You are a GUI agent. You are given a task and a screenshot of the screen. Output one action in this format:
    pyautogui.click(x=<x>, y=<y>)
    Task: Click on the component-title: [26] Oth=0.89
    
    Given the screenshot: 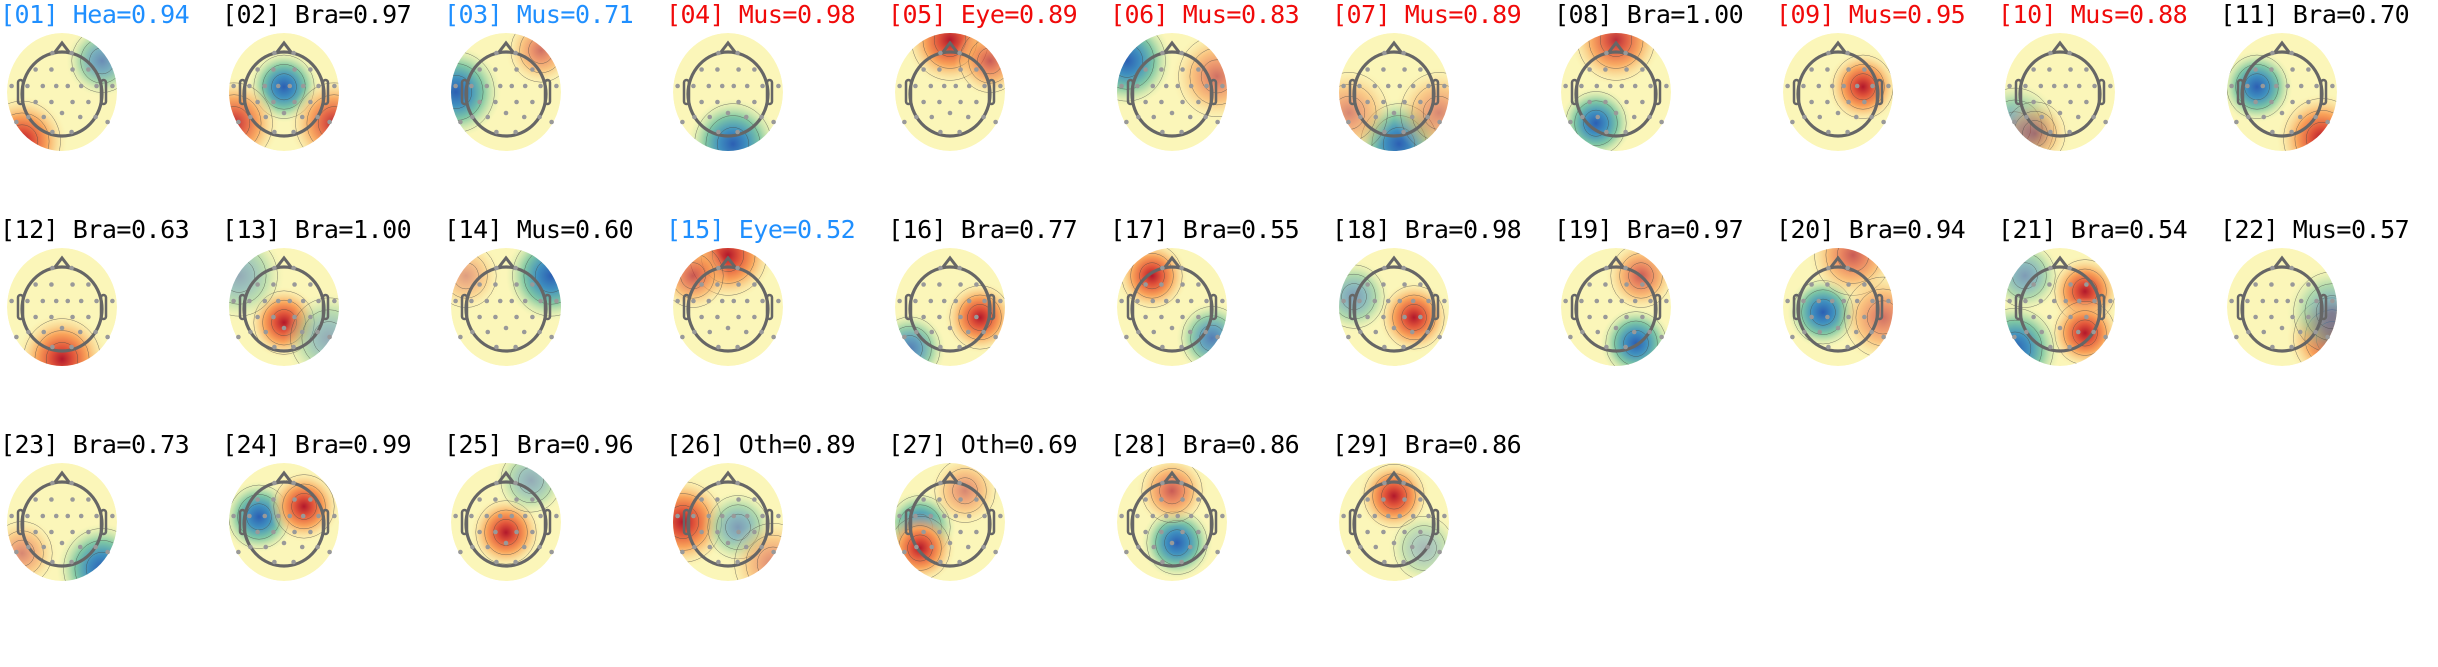 What is the action you would take?
    pyautogui.click(x=761, y=444)
    